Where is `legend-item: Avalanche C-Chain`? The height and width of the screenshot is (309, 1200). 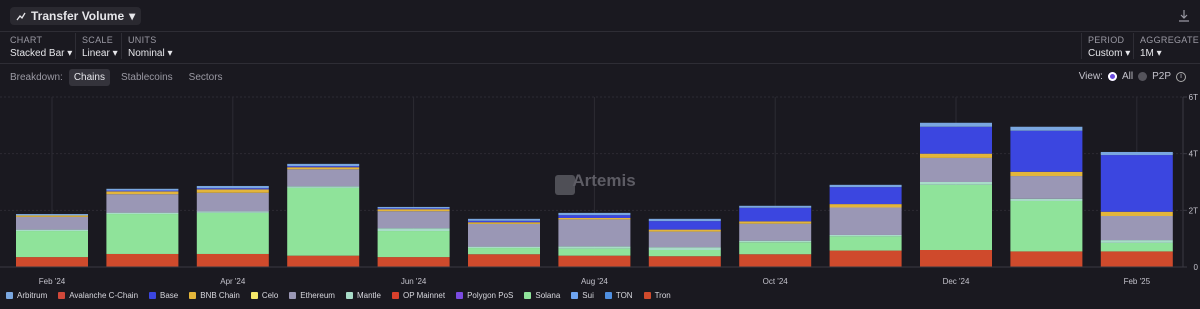
legend-item: Avalanche C-Chain is located at coordinates (98, 295).